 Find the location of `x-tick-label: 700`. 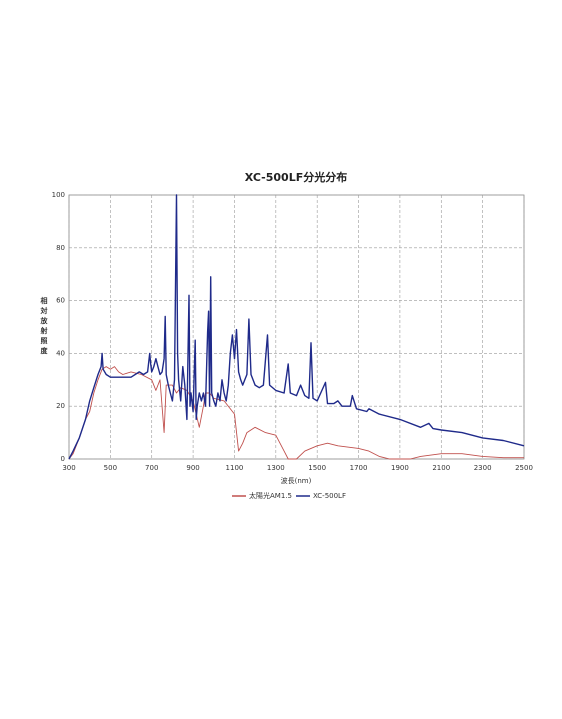

x-tick-label: 700 is located at coordinates (151, 468).